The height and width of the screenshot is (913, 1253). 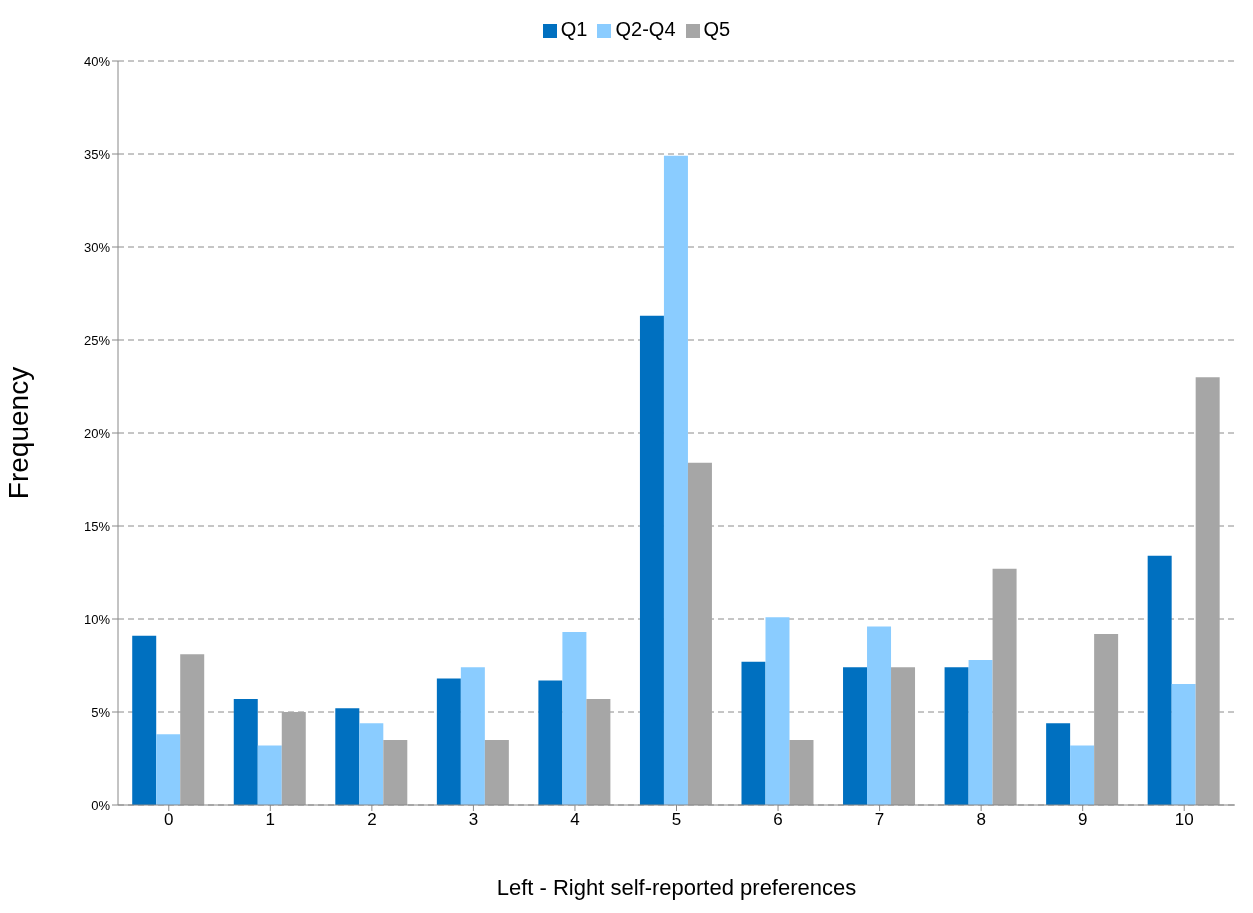 I want to click on x-tick-label: 2, so click(x=372, y=820).